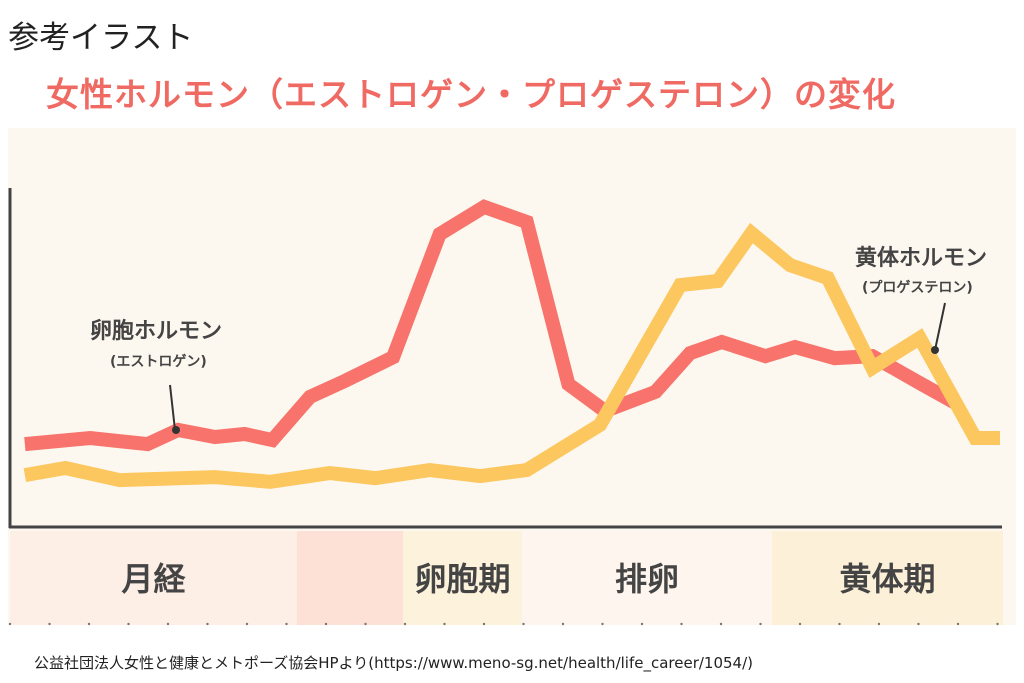 The image size is (1024, 683). What do you see at coordinates (101, 38) in the screenshot?
I see `heading: 参考イラスト` at bounding box center [101, 38].